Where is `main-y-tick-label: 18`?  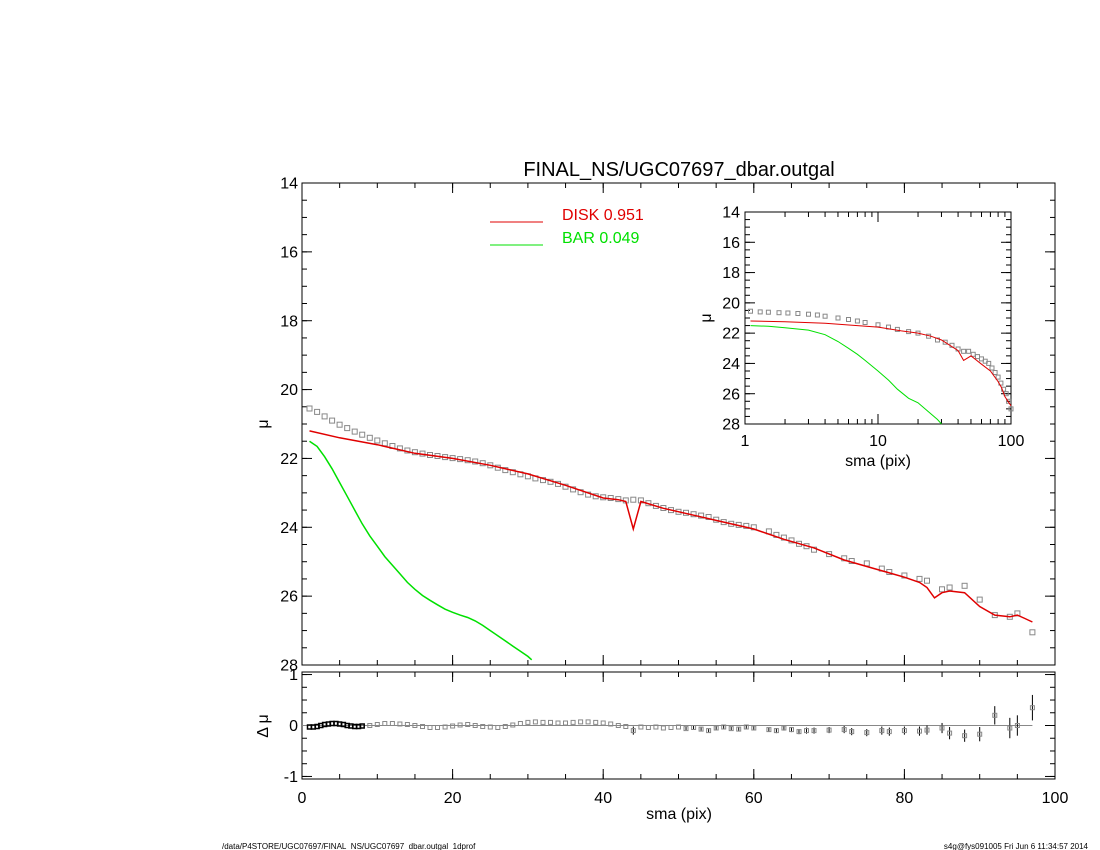 main-y-tick-label: 18 is located at coordinates (289, 321).